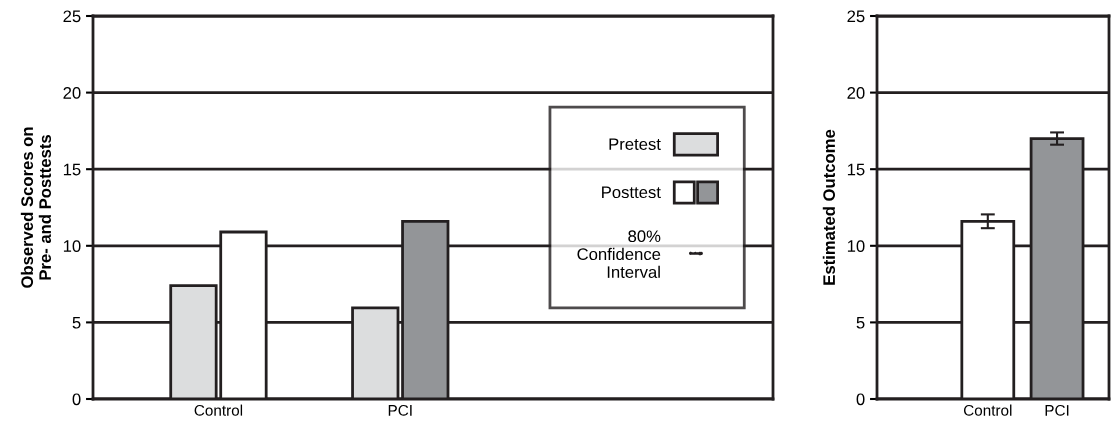 This screenshot has height=425, width=1114. Describe the element at coordinates (635, 144) in the screenshot. I see `legend-label: Pretest` at that location.